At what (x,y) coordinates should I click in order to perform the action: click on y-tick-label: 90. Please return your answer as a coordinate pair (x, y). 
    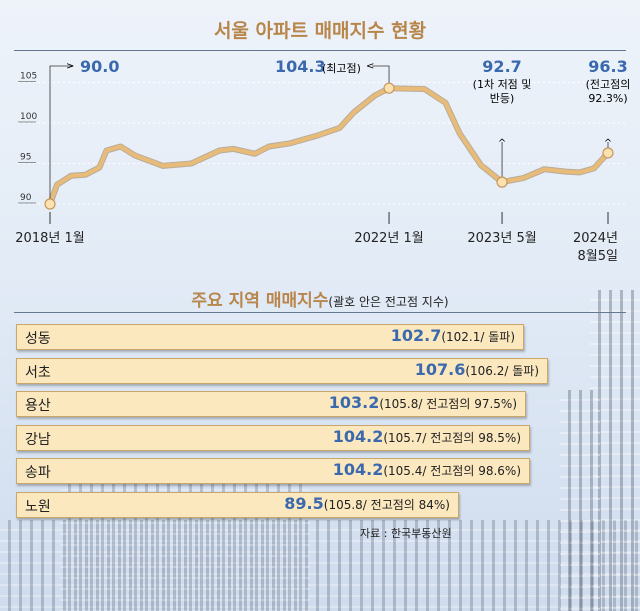
    Looking at the image, I should click on (26, 198).